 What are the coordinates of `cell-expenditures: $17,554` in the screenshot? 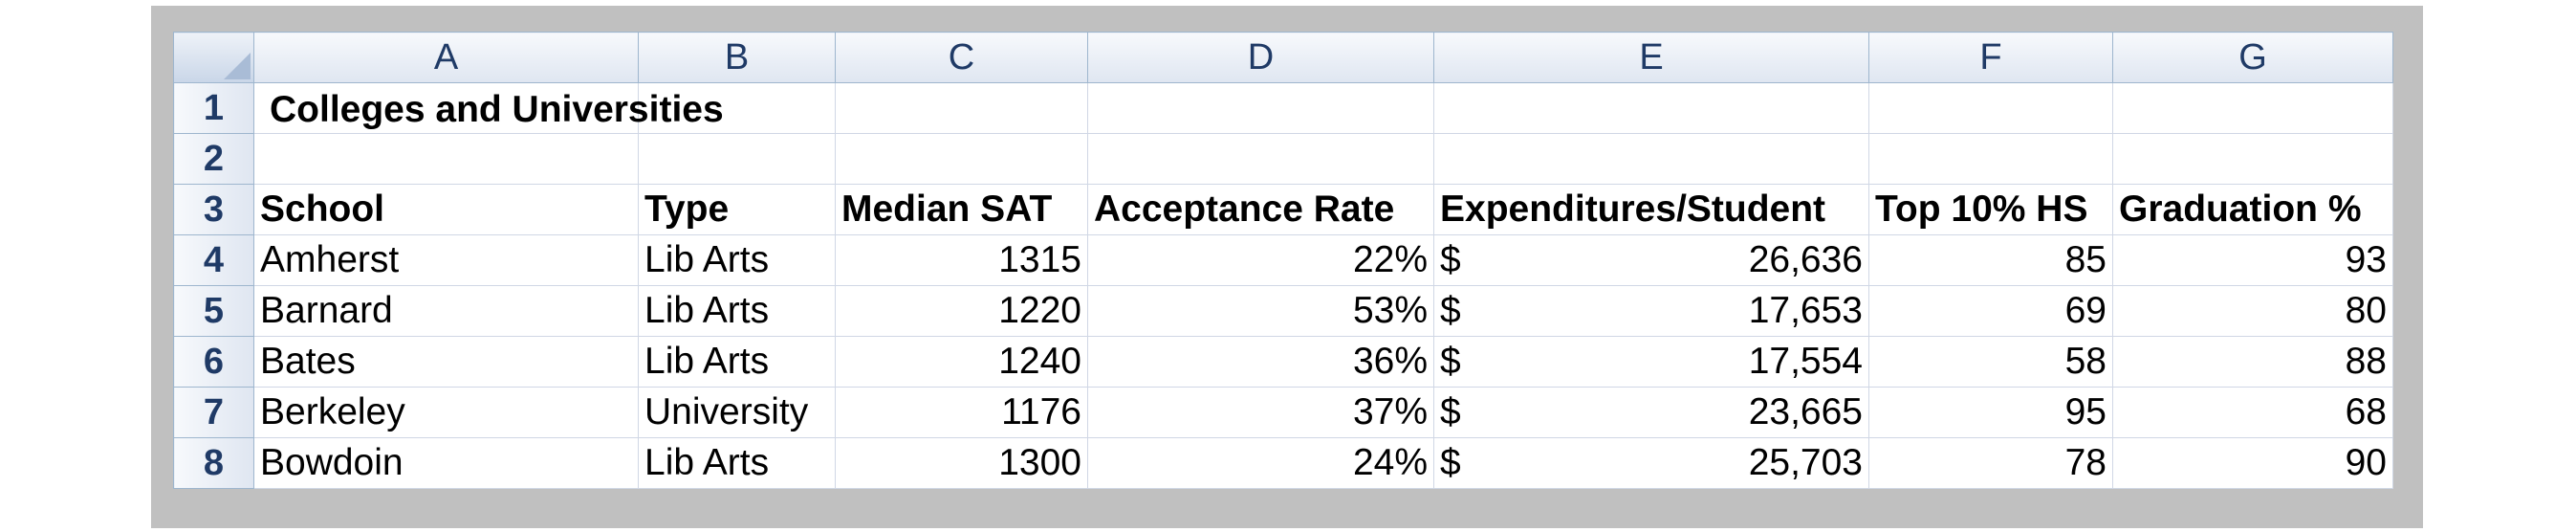 It's located at (1651, 362).